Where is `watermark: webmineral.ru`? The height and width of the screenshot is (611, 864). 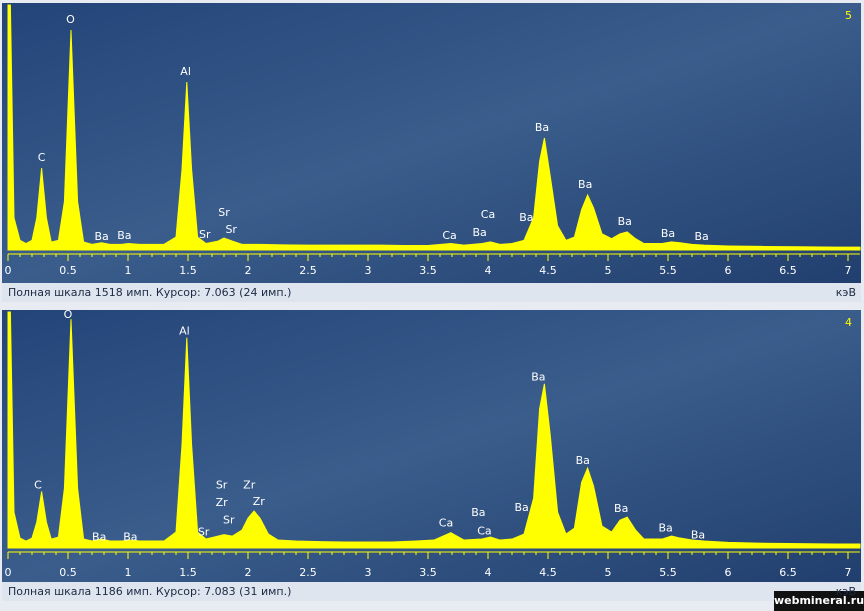
watermark: webmineral.ru is located at coordinates (819, 600).